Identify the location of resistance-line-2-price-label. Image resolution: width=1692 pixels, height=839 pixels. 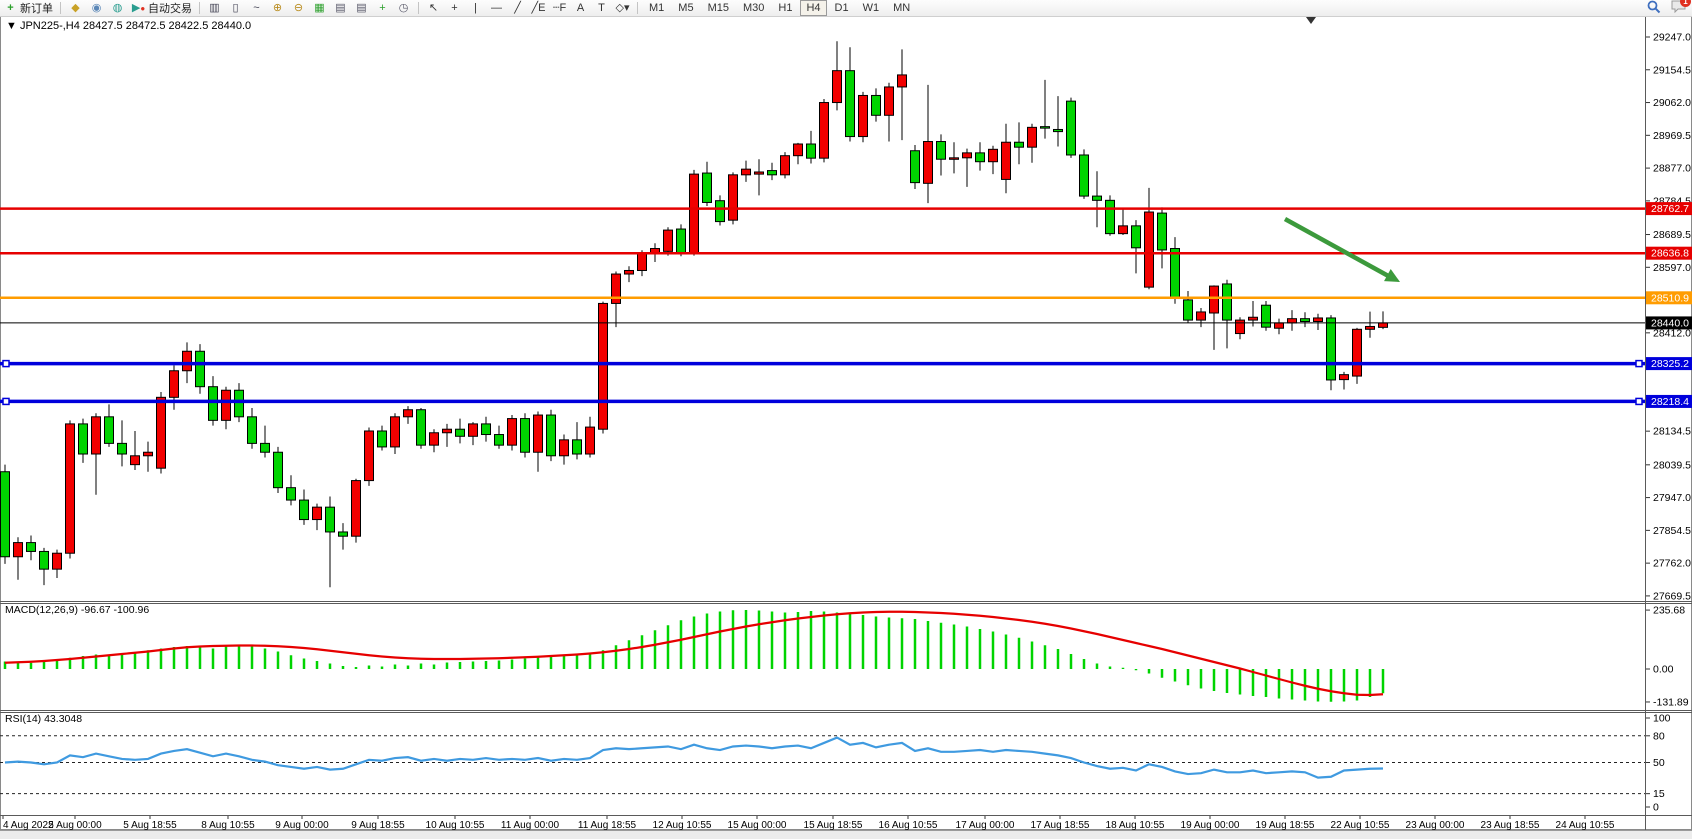
(1669, 253).